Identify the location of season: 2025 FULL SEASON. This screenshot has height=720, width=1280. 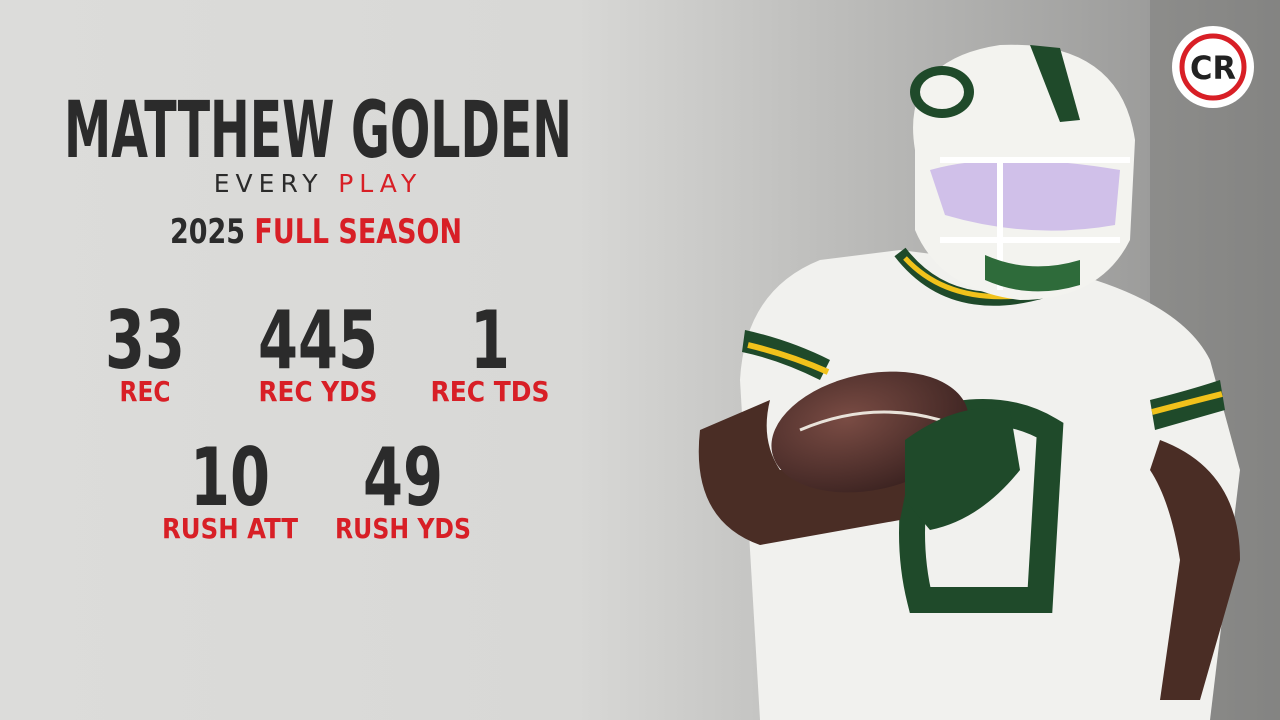
(316, 232).